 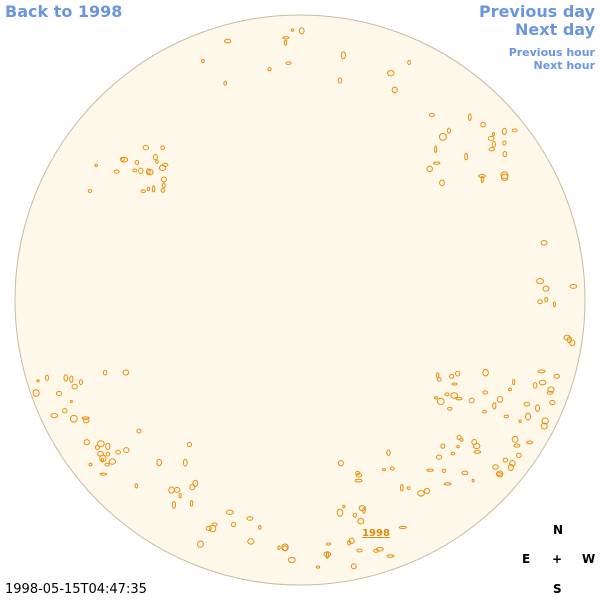 What do you see at coordinates (589, 559) in the screenshot?
I see `compass-west: W` at bounding box center [589, 559].